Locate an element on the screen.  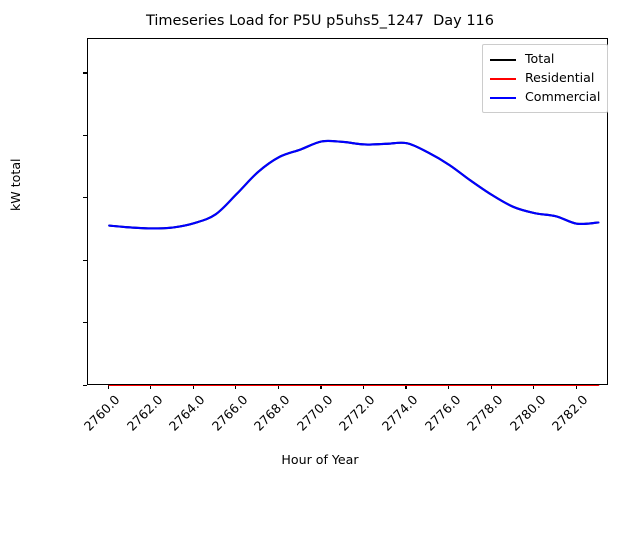
x-tick-label: 2760.0 is located at coordinates (102, 413).